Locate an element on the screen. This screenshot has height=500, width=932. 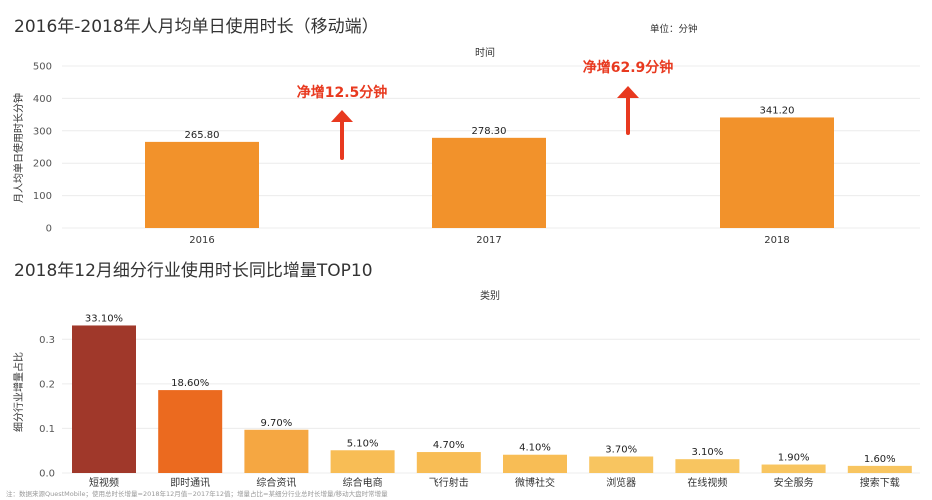
chart2-x-tick-label: 在线视频 is located at coordinates (707, 482).